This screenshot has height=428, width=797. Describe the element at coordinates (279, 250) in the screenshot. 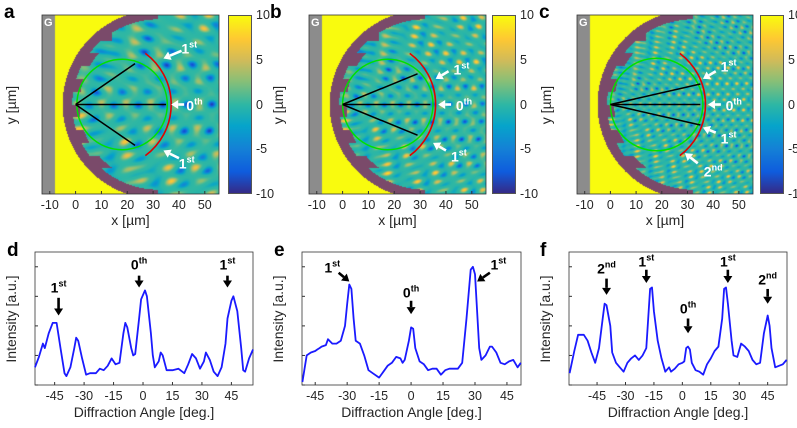

I see `panel-label: e` at that location.